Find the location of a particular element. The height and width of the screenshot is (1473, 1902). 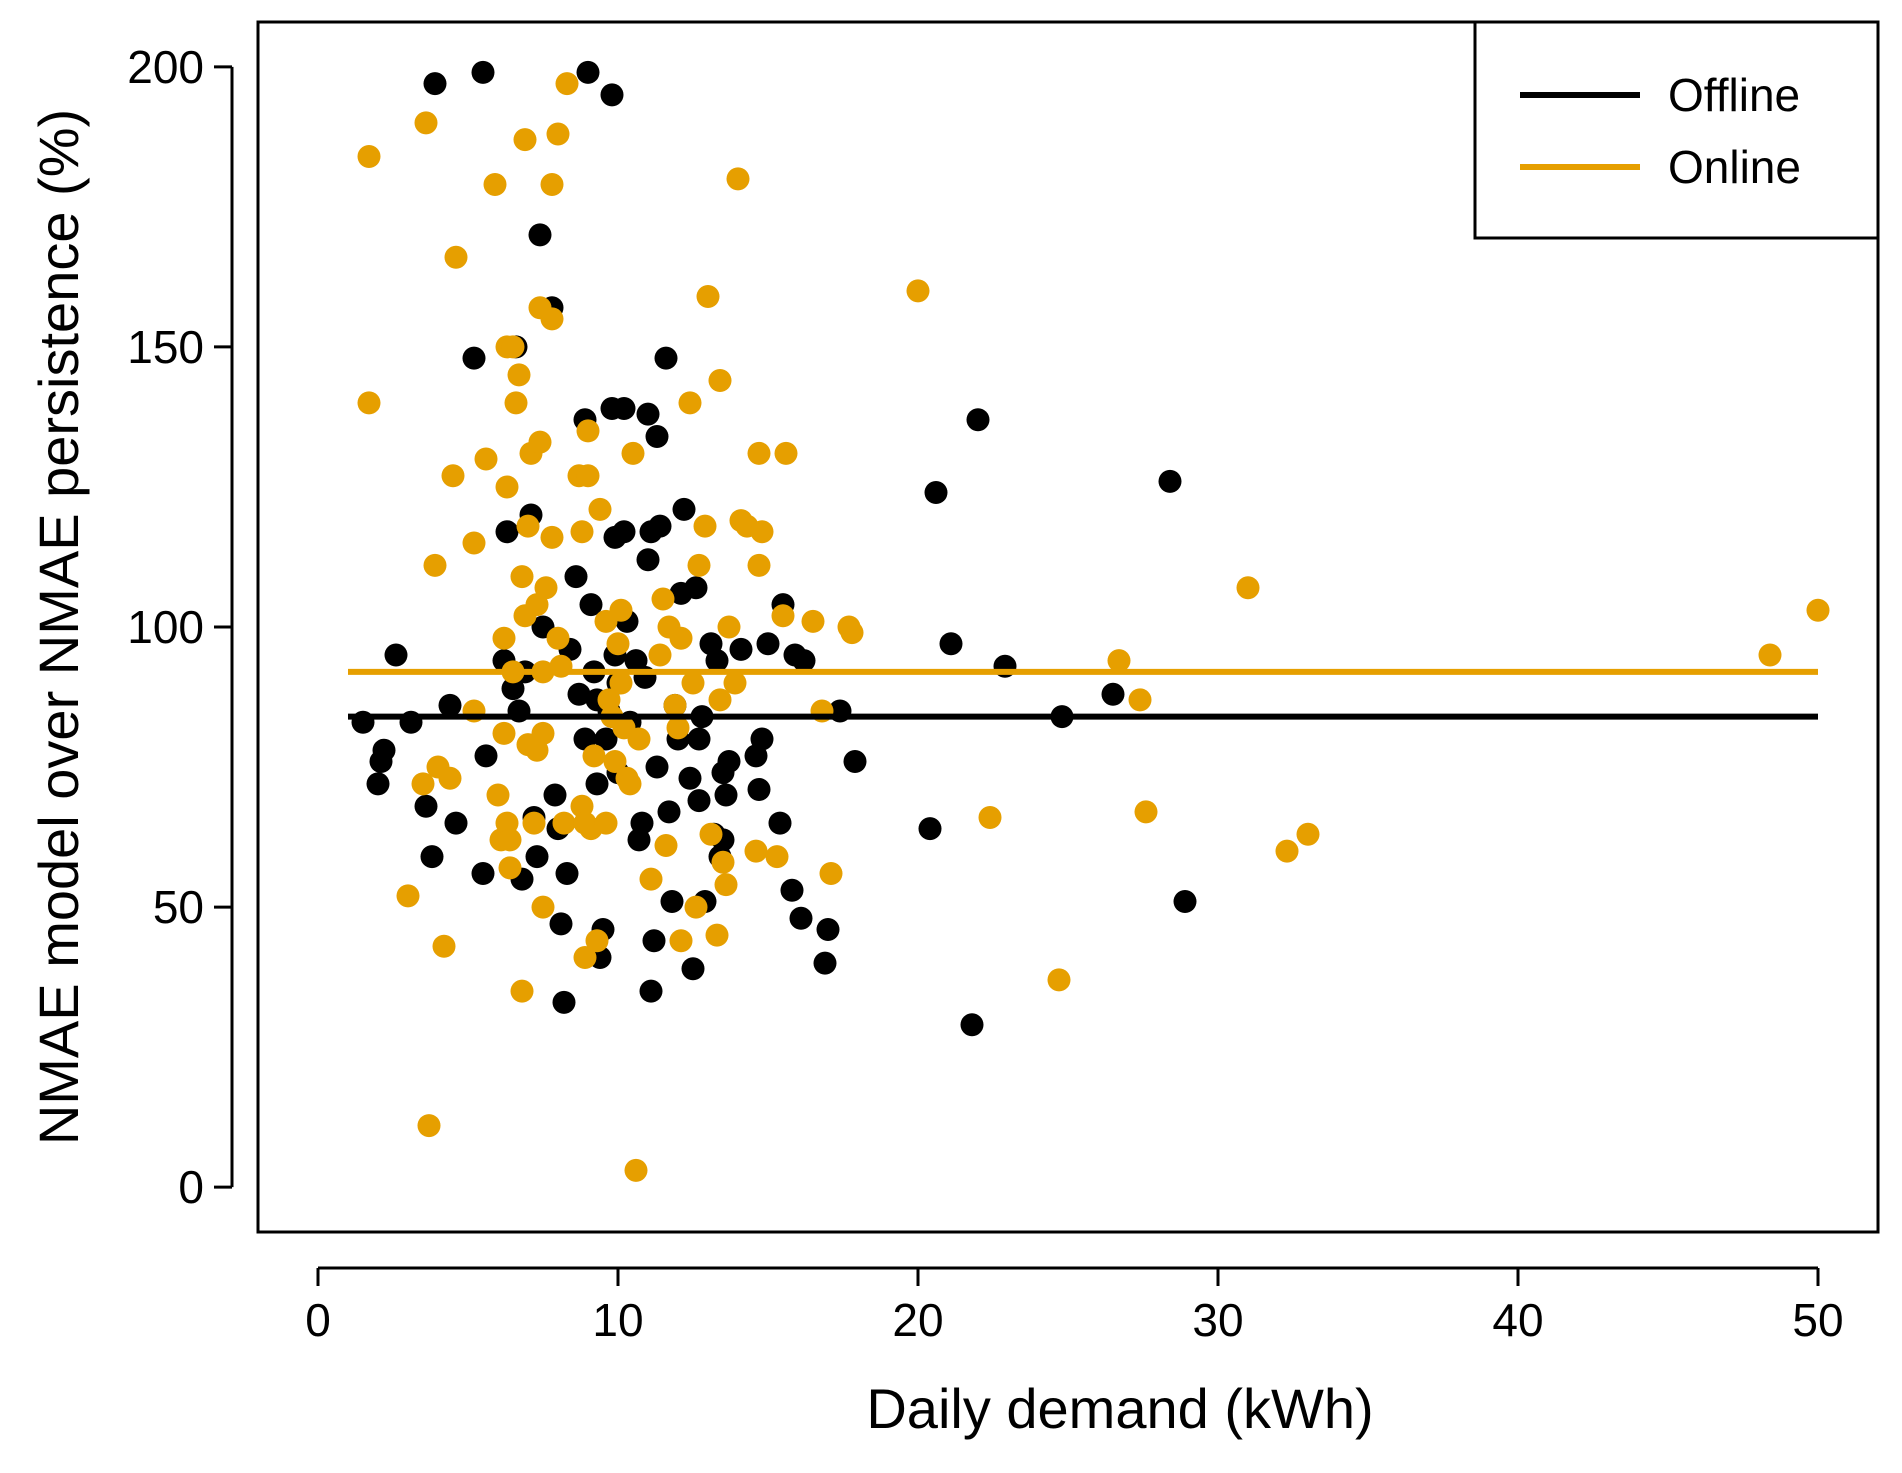

y-tick-label: 50 is located at coordinates (178, 907).